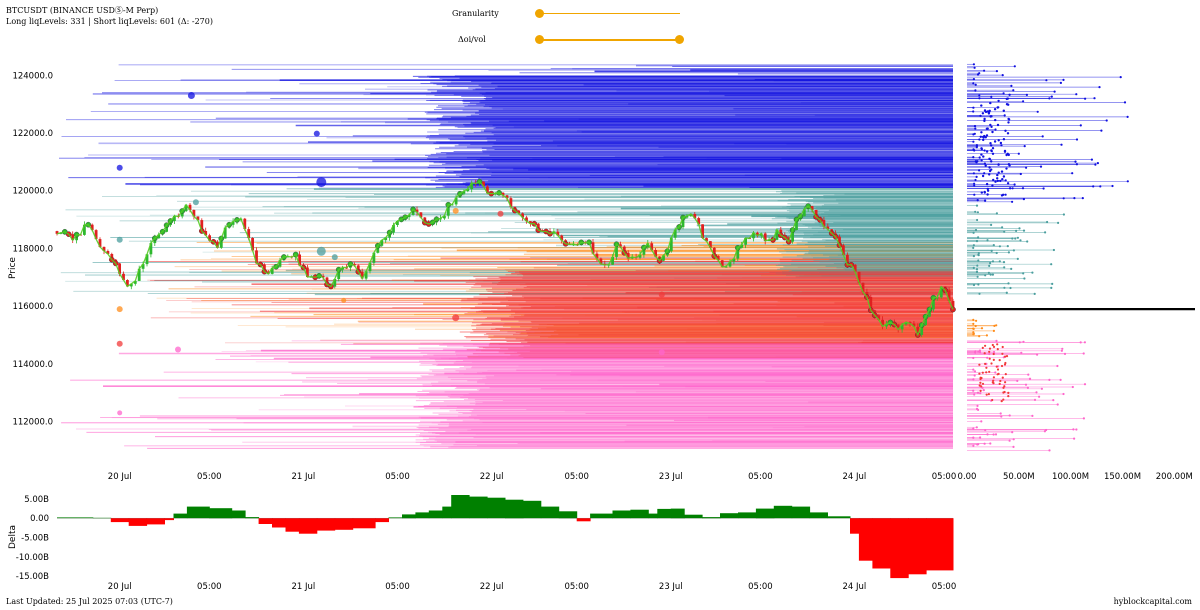 This screenshot has height=610, width=1200. I want to click on granularity-slider-track, so click(610, 13).